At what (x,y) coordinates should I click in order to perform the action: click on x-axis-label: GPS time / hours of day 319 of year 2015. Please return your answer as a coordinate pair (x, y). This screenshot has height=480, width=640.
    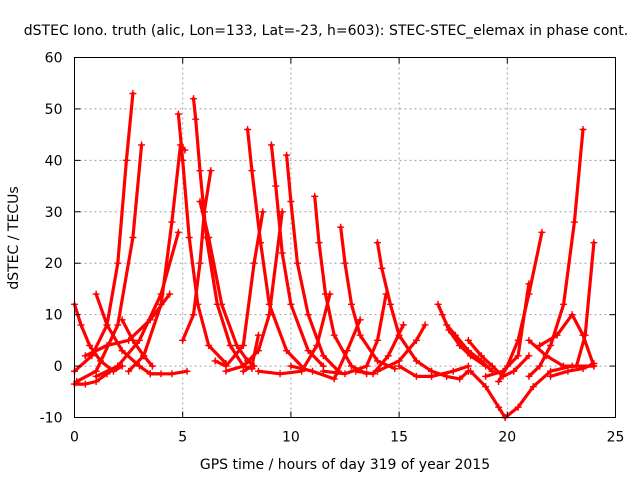
    Looking at the image, I should click on (345, 465).